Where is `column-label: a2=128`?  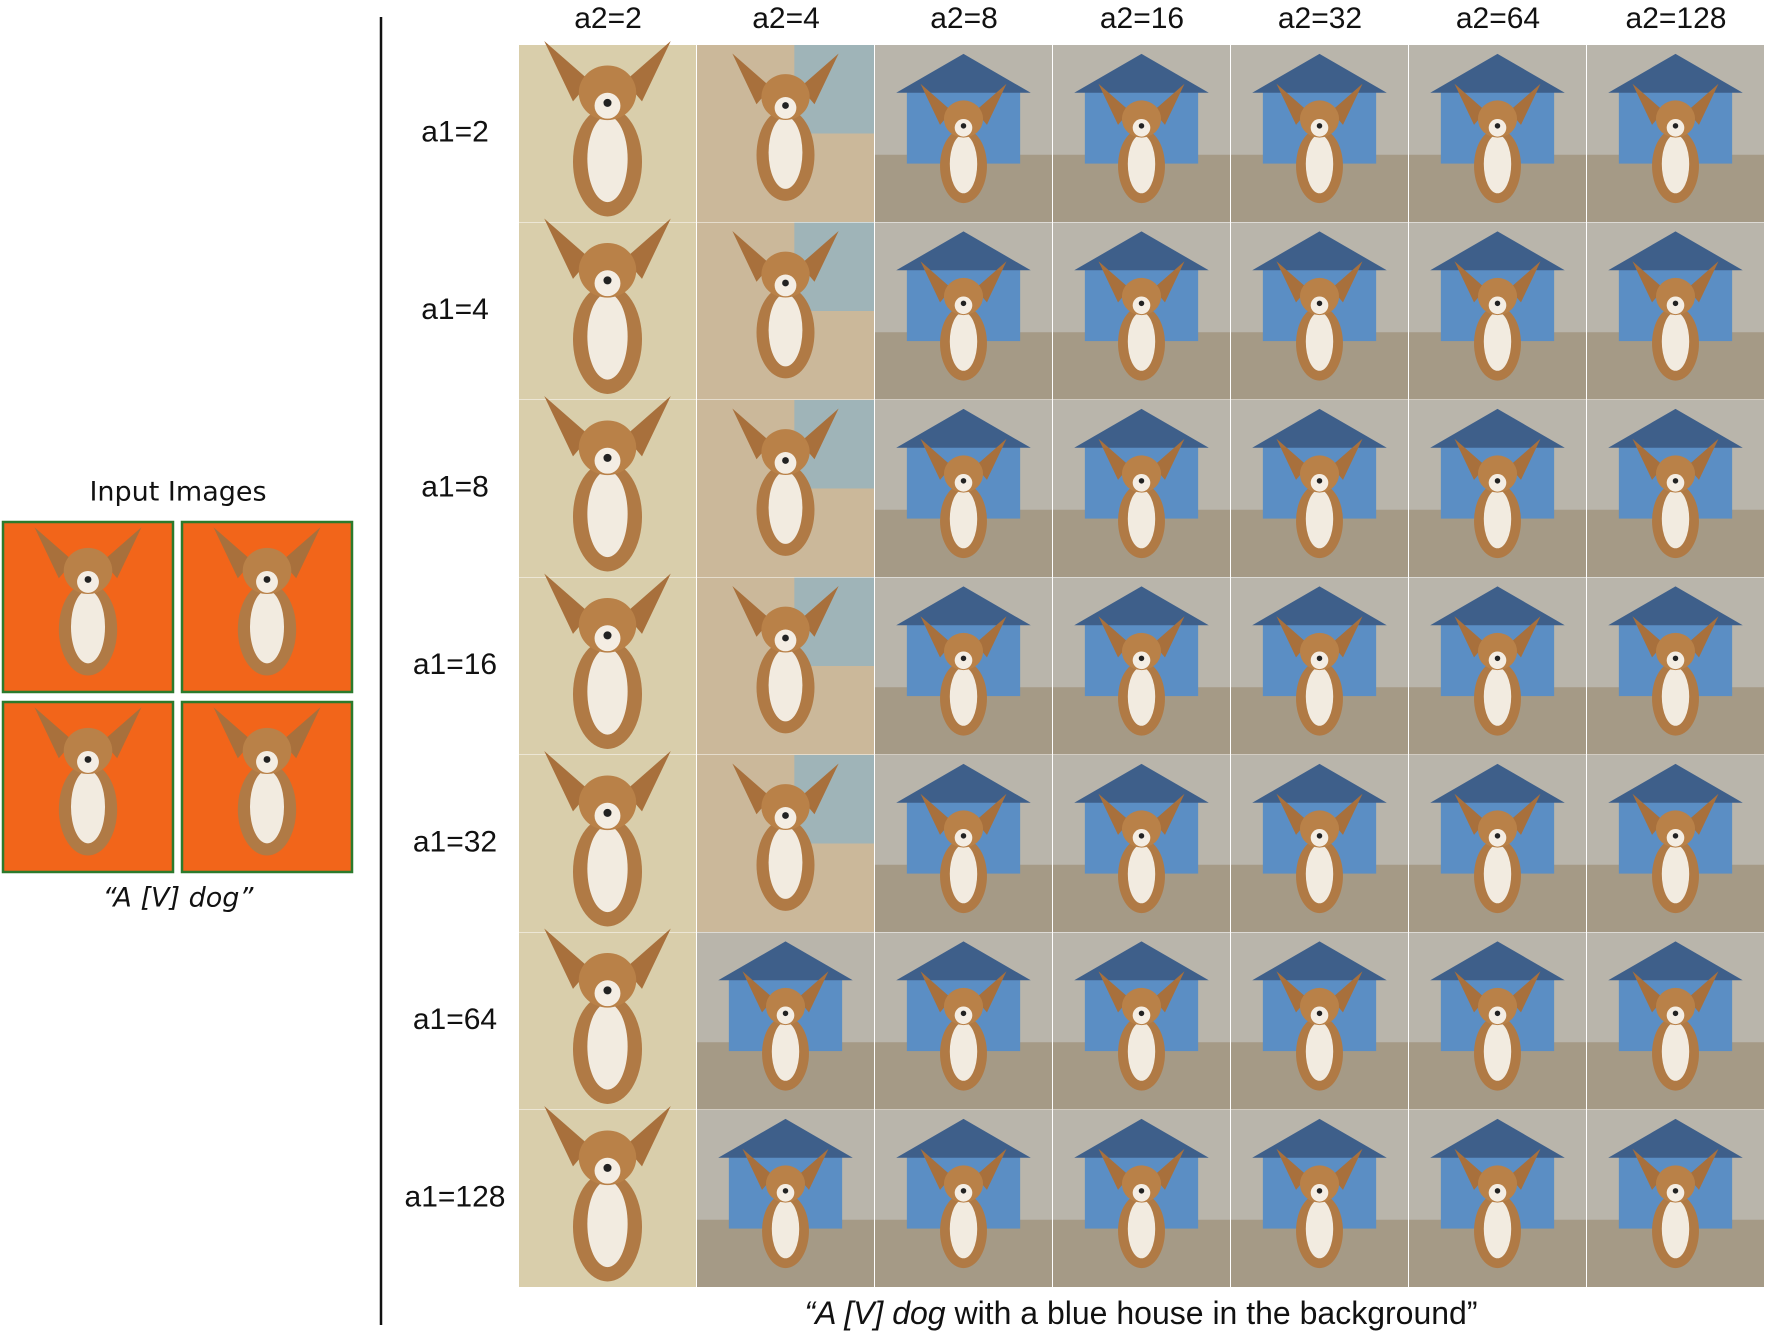 column-label: a2=128 is located at coordinates (1676, 18).